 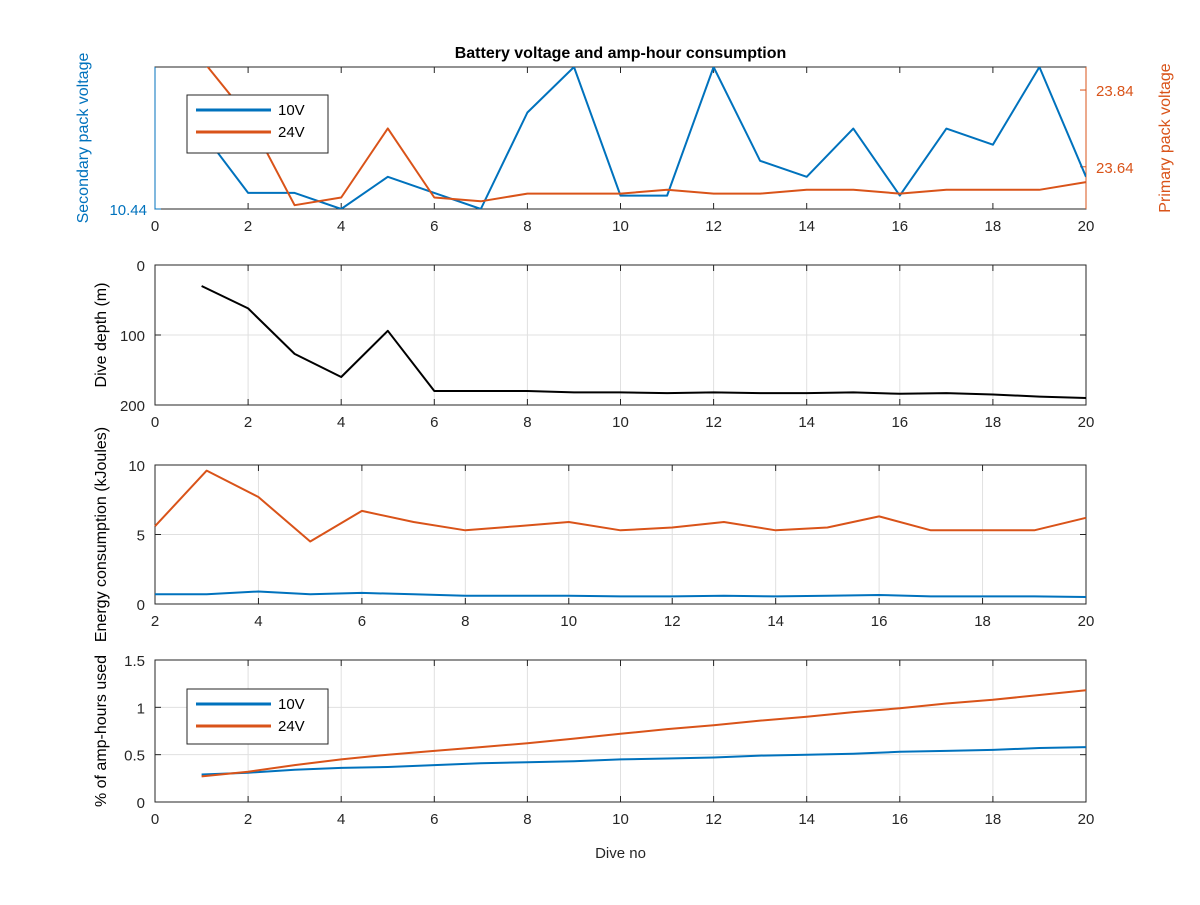 I want to click on y-tick-label: 1, so click(x=141, y=708).